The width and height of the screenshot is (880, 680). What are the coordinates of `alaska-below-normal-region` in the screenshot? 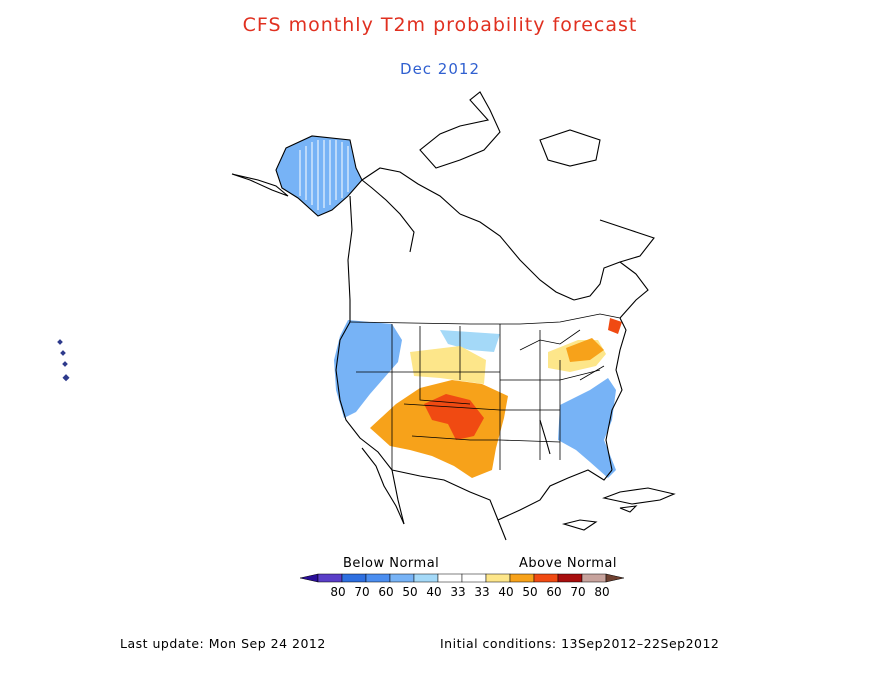 It's located at (319, 176).